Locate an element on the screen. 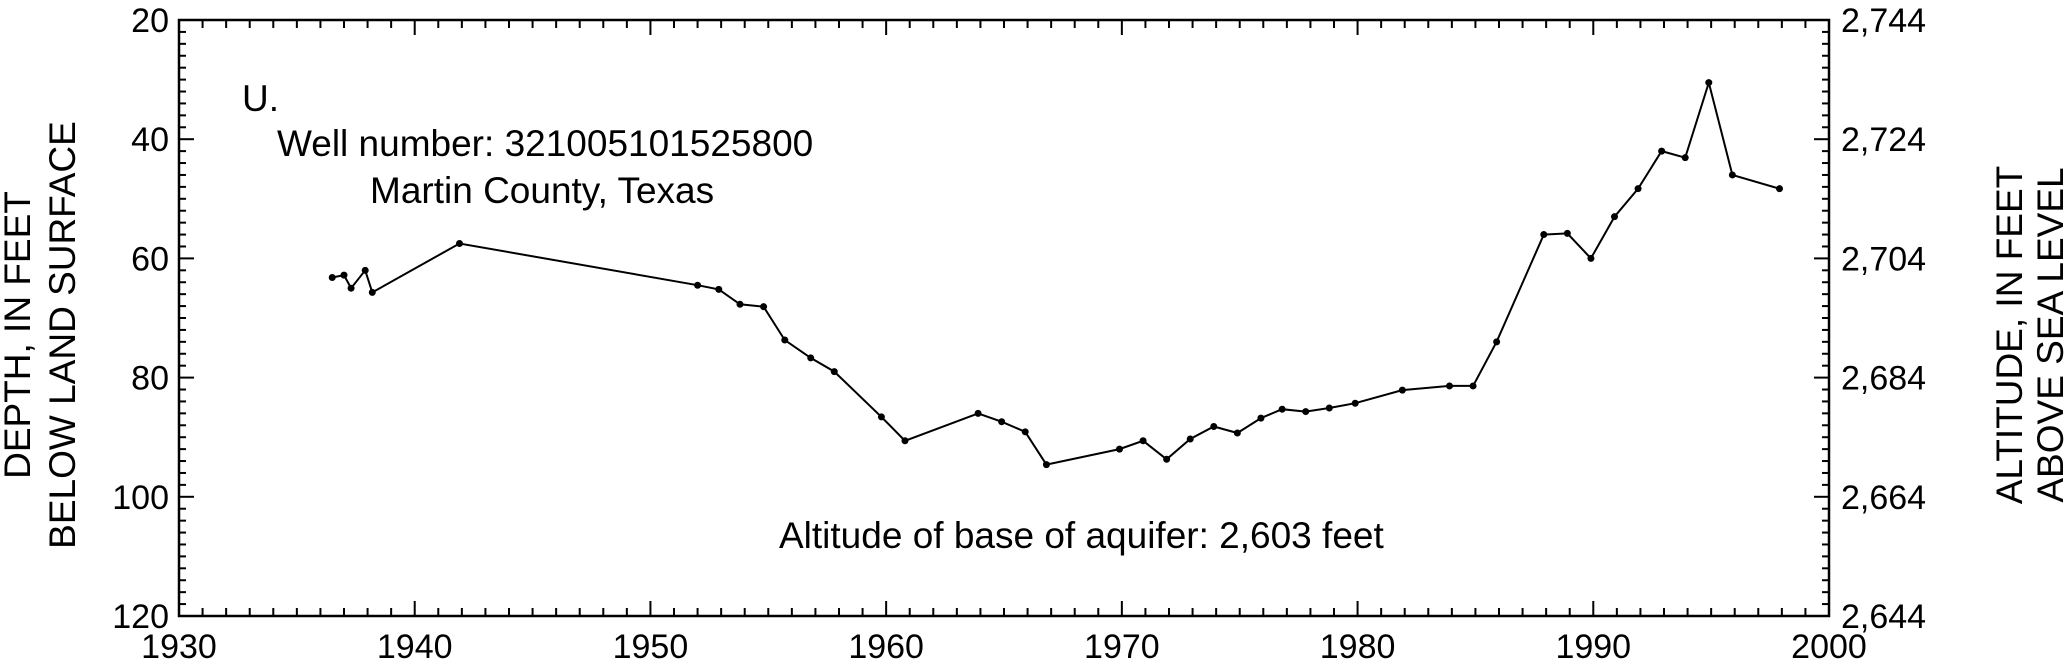 The width and height of the screenshot is (2069, 668). y-left-tick-label: 40 is located at coordinates (150, 140).